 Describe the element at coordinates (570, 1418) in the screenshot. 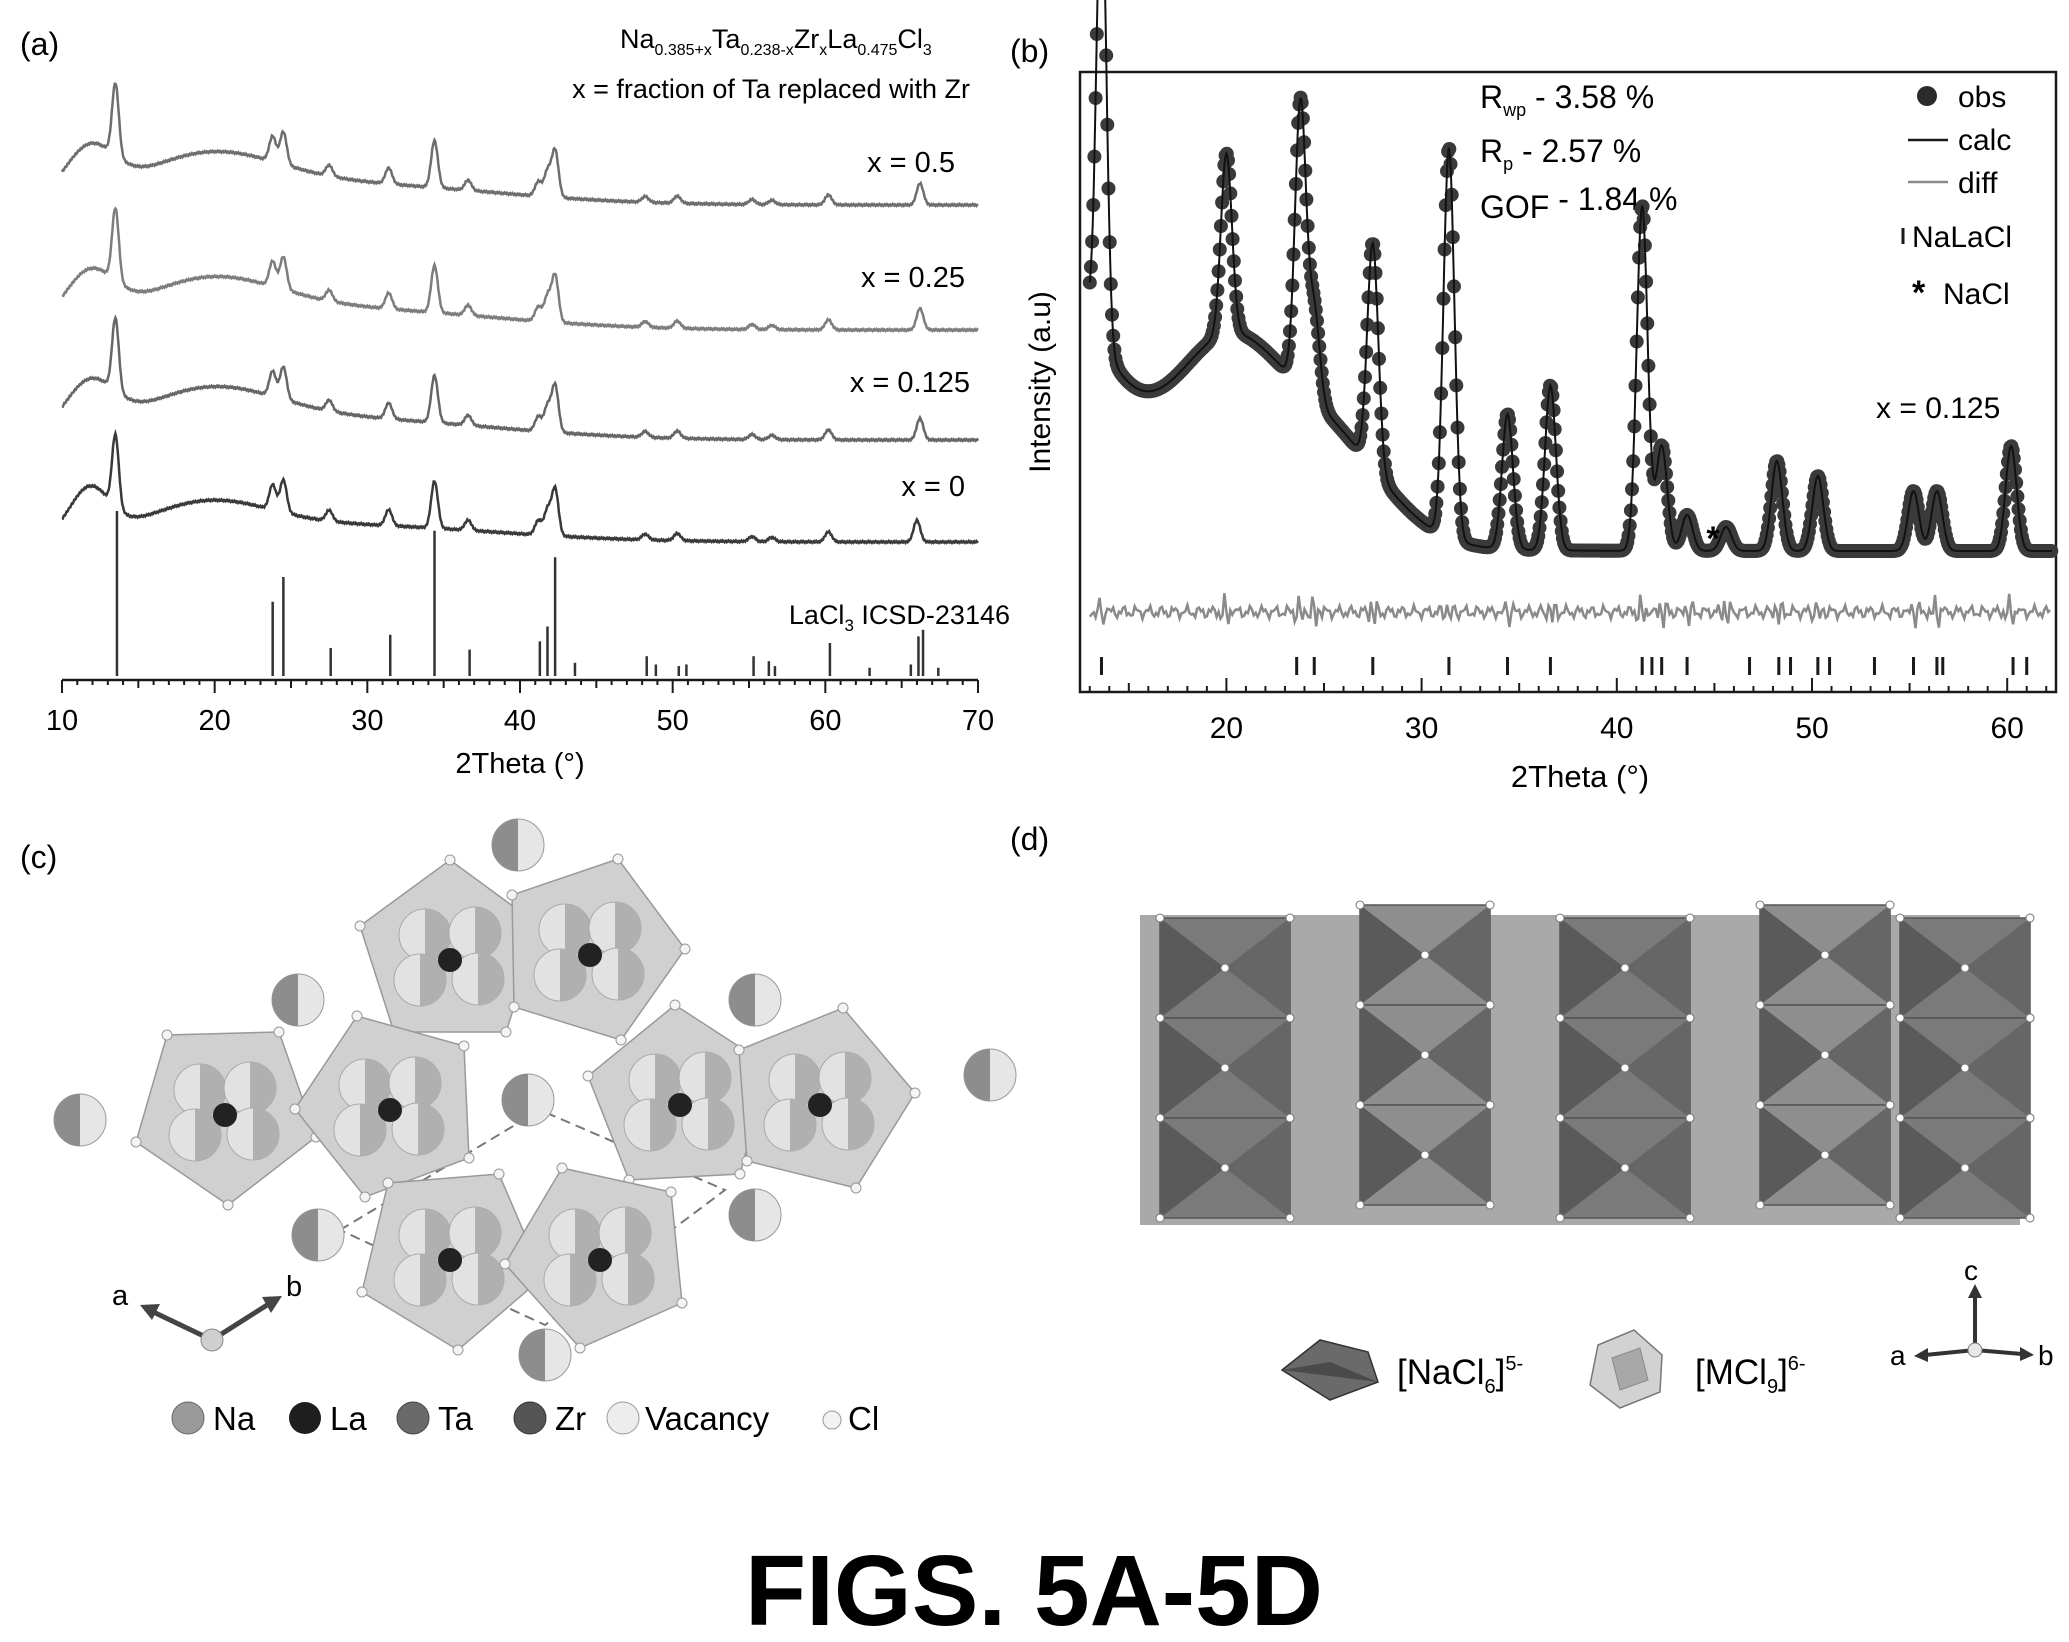

I see `legend-zr: Zr` at that location.